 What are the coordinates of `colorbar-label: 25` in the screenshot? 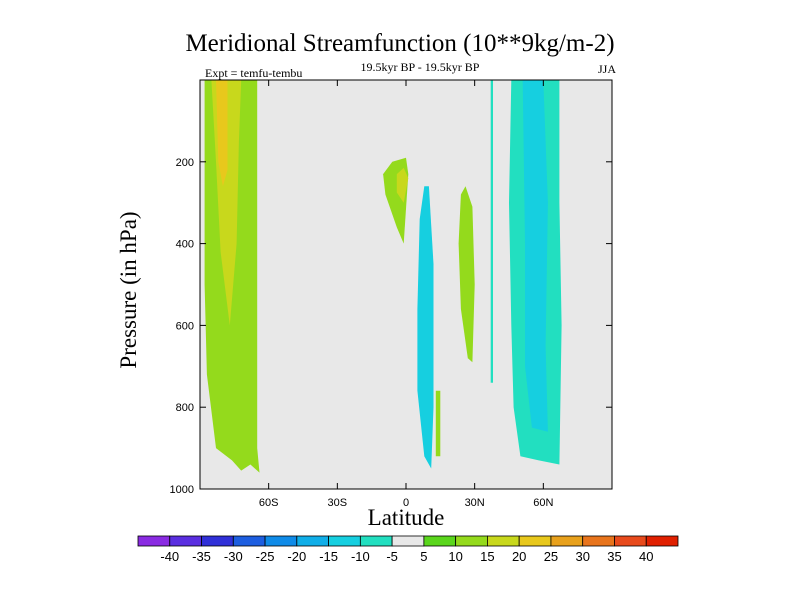 It's located at (551, 556).